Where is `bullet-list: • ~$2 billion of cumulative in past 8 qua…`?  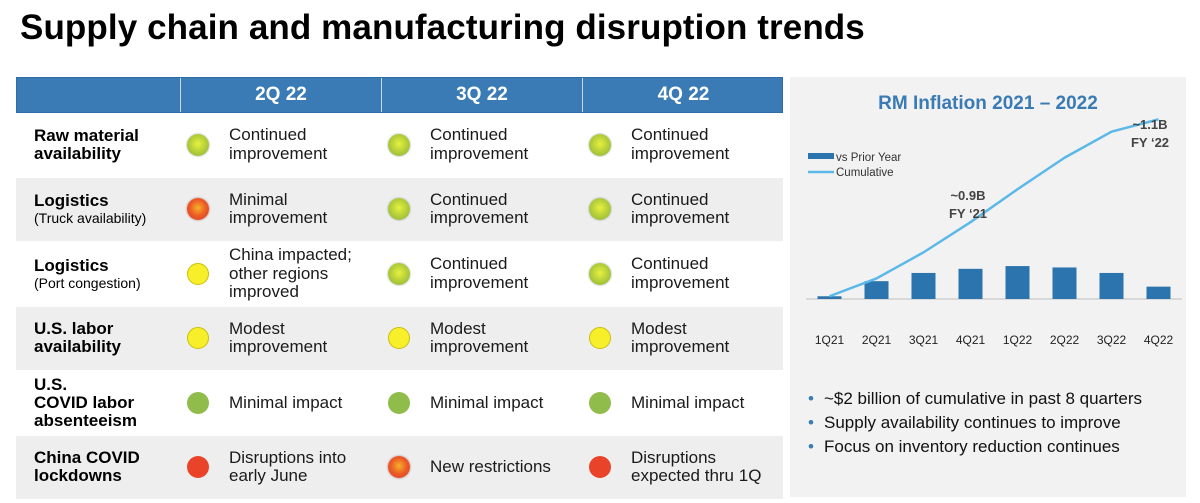
bullet-list: • ~$2 billion of cumulative in past 8 qua… is located at coordinates (975, 423).